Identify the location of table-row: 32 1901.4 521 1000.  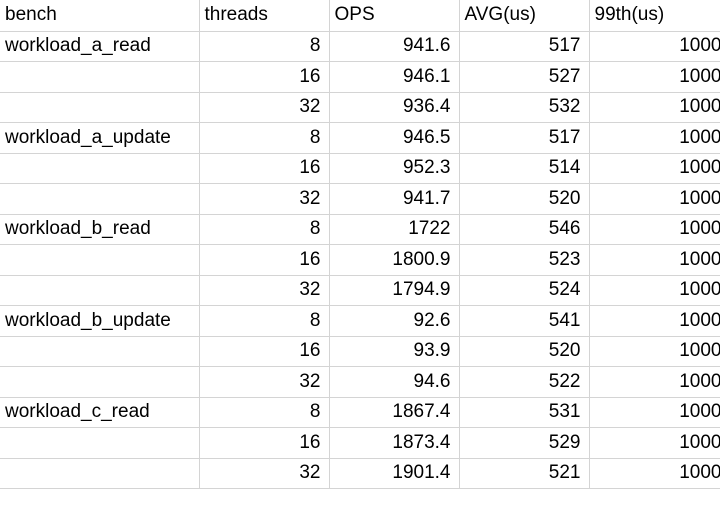
(360, 474).